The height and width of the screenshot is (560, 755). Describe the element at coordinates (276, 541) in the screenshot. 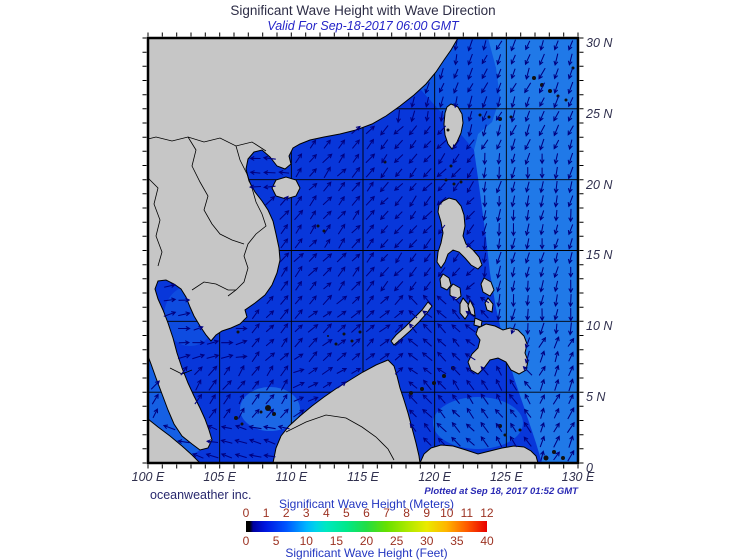

I see `feet-tick: 5` at that location.